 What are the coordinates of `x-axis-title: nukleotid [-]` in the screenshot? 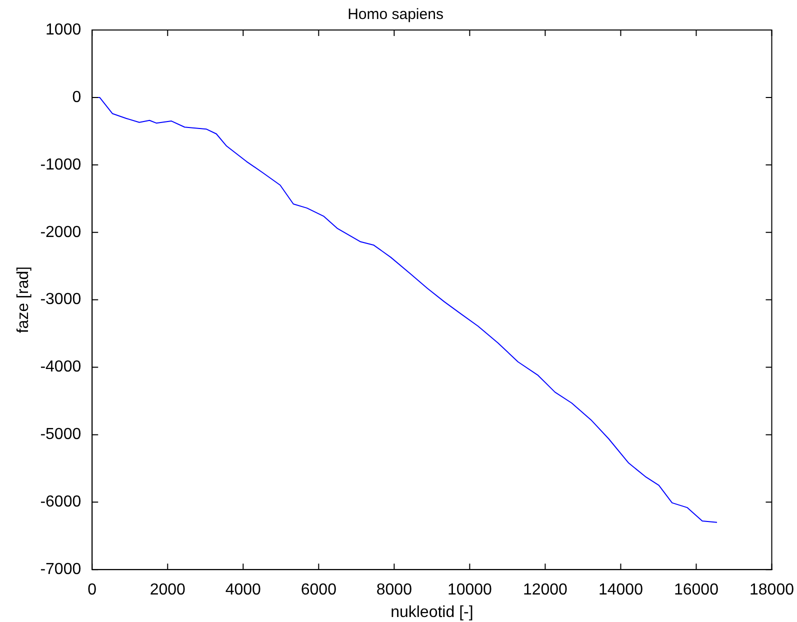 It's located at (432, 612).